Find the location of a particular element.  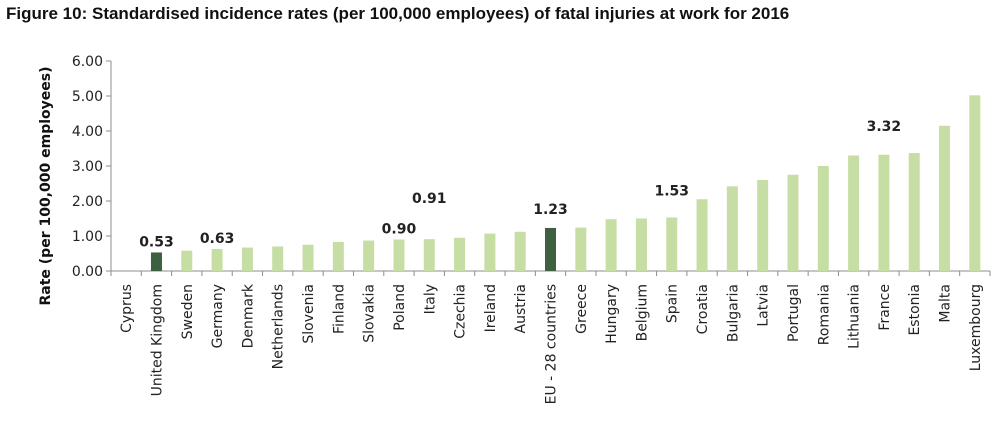

x-tick-label: Lithuania is located at coordinates (855, 316).